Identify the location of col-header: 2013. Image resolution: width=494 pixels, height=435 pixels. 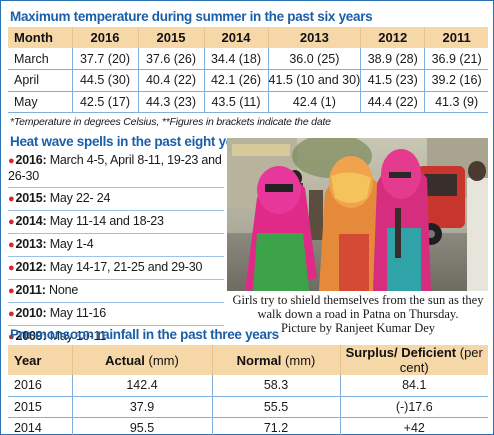
(314, 37).